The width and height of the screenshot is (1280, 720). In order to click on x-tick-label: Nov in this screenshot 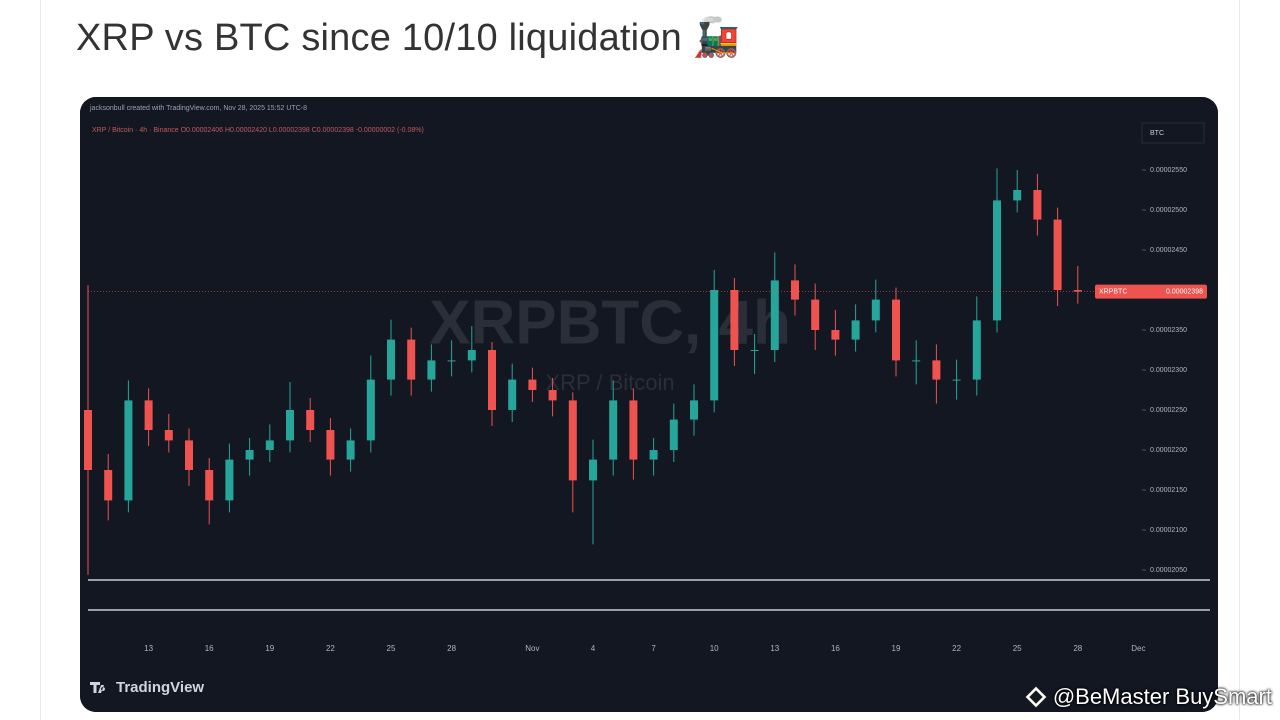, I will do `click(532, 648)`.